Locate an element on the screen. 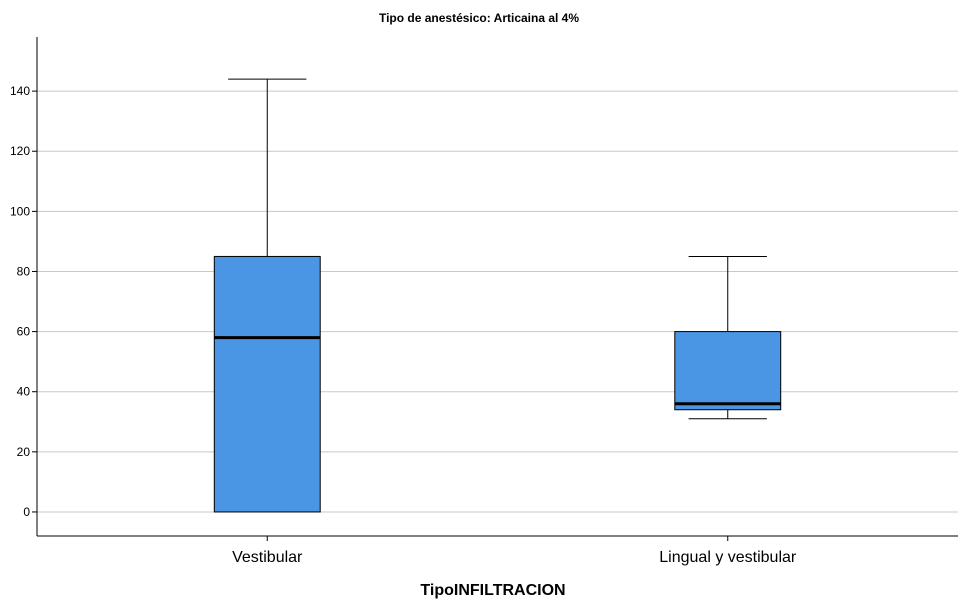  y-tick-label: 140 is located at coordinates (20, 91).